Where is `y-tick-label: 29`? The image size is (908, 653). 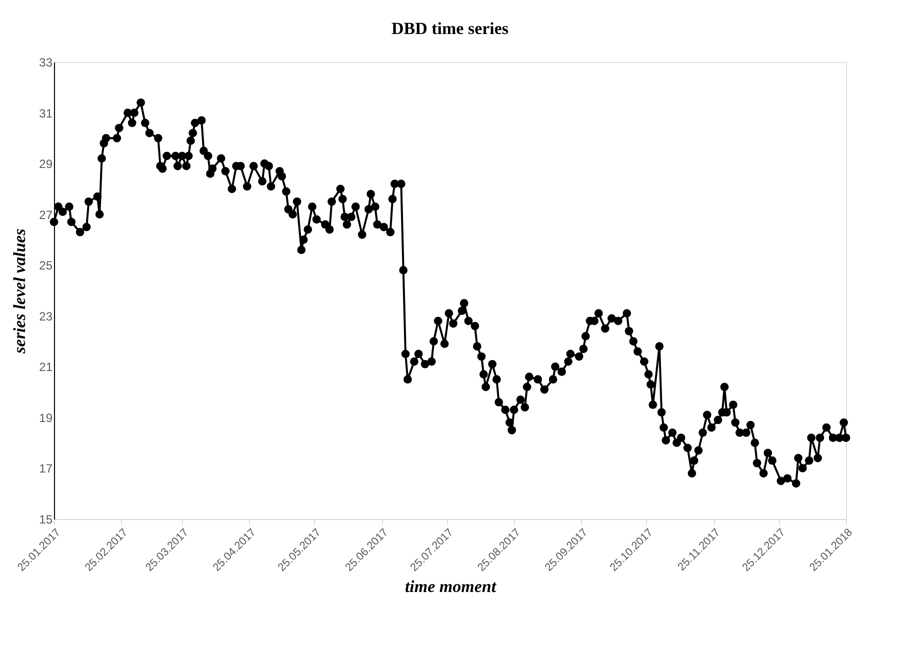 y-tick-label: 29 is located at coordinates (46, 164).